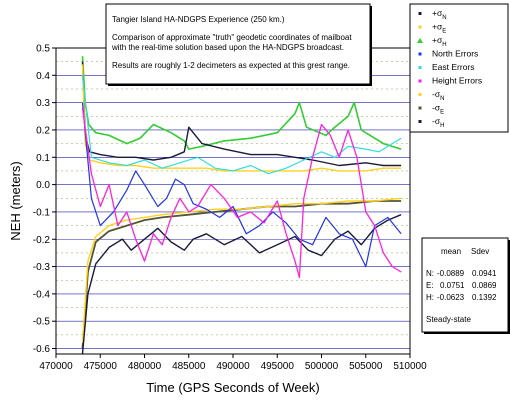 This screenshot has height=400, width=510. What do you see at coordinates (366, 366) in the screenshot?
I see `x-tick-label: 505000` at bounding box center [366, 366].